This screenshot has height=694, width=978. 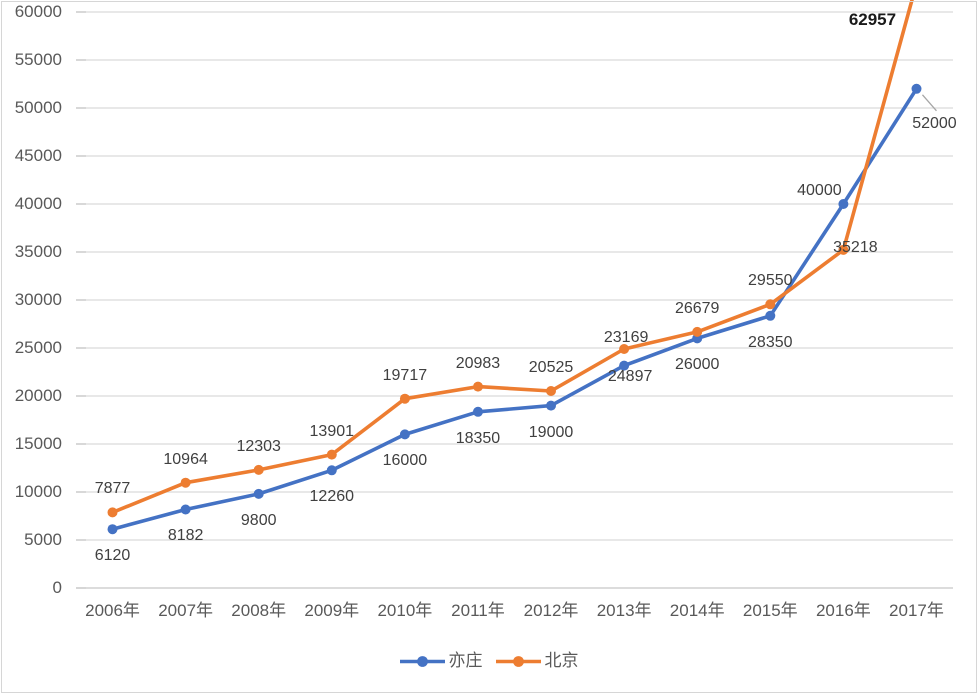 I want to click on y-axis-label: 30000, so click(x=38, y=299).